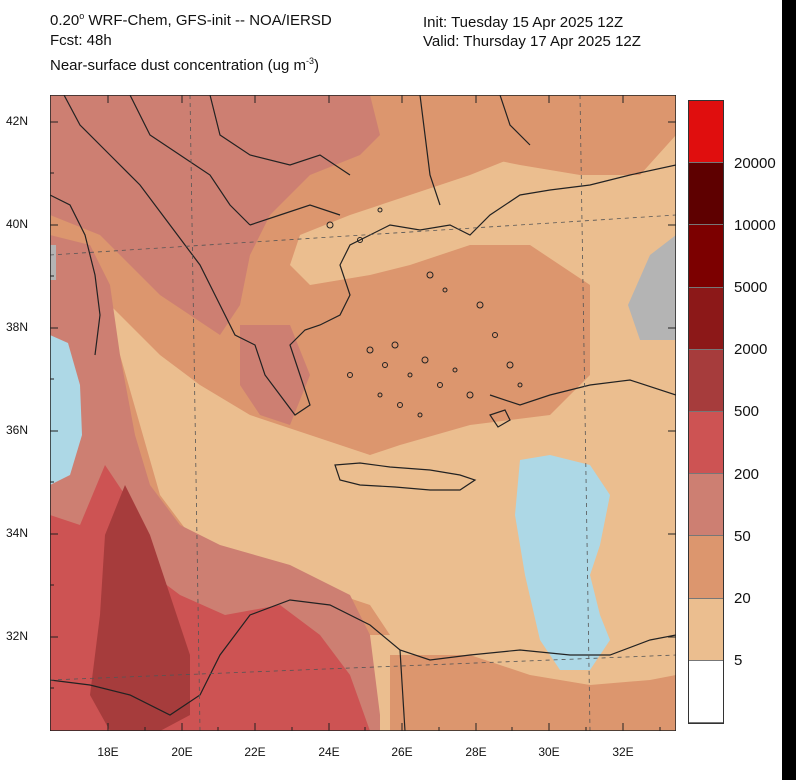 The image size is (796, 780). I want to click on colorbar-label: 20, so click(742, 598).